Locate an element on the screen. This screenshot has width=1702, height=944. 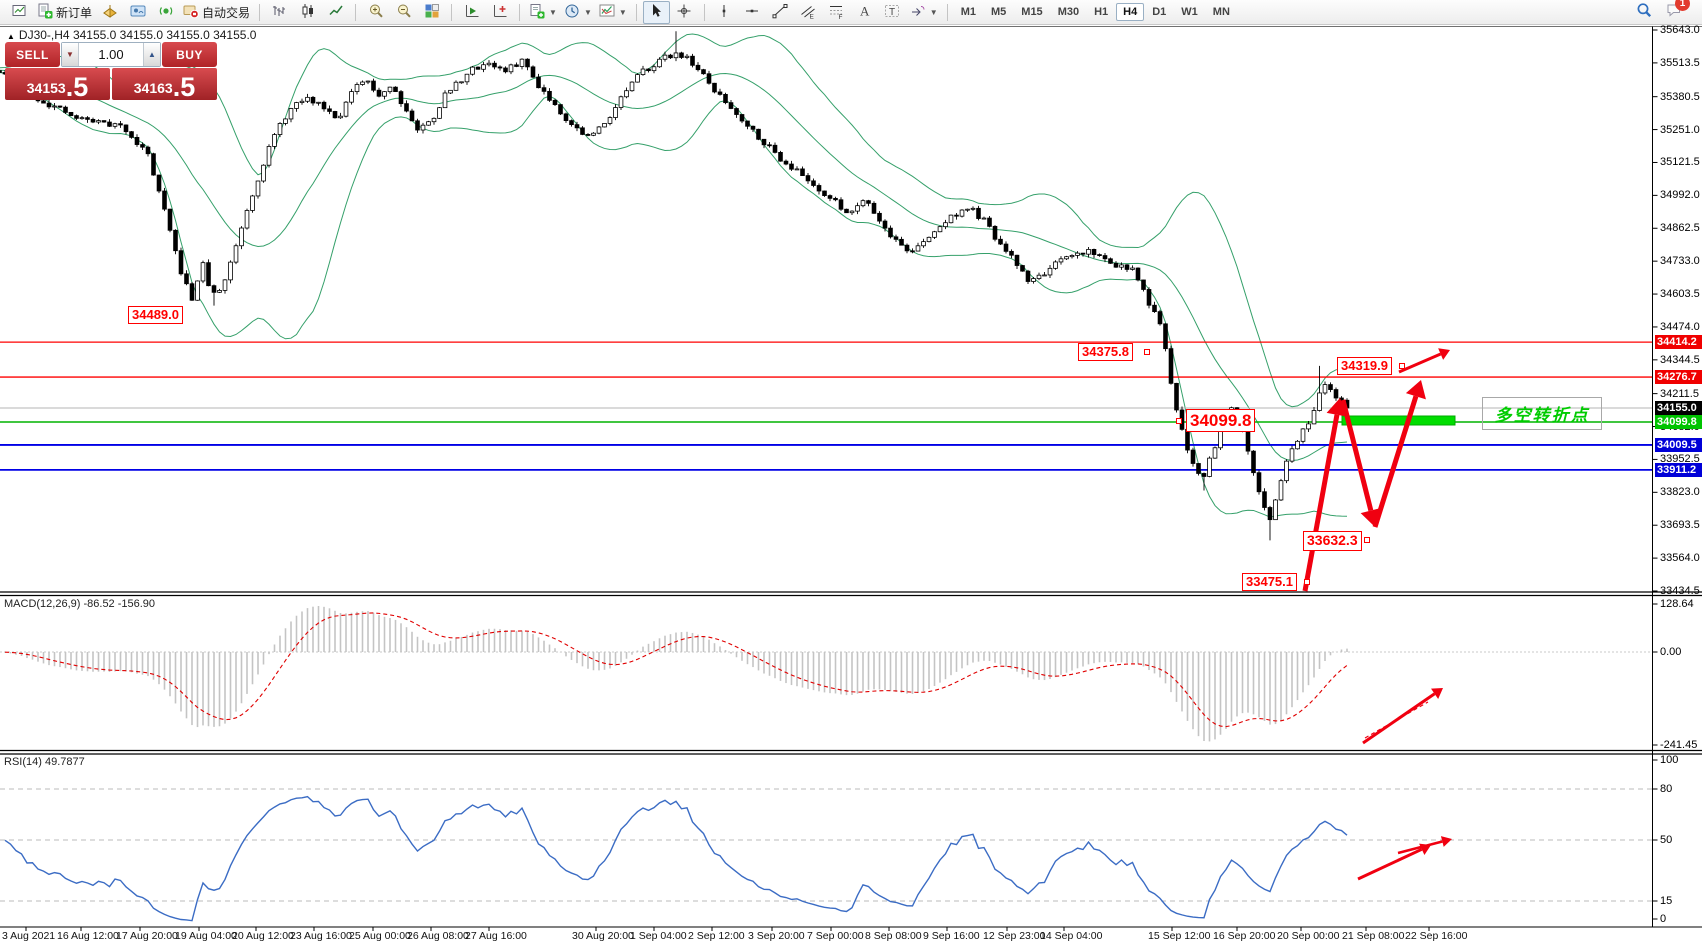
price-callout-label: 34489.0 is located at coordinates (155, 315).